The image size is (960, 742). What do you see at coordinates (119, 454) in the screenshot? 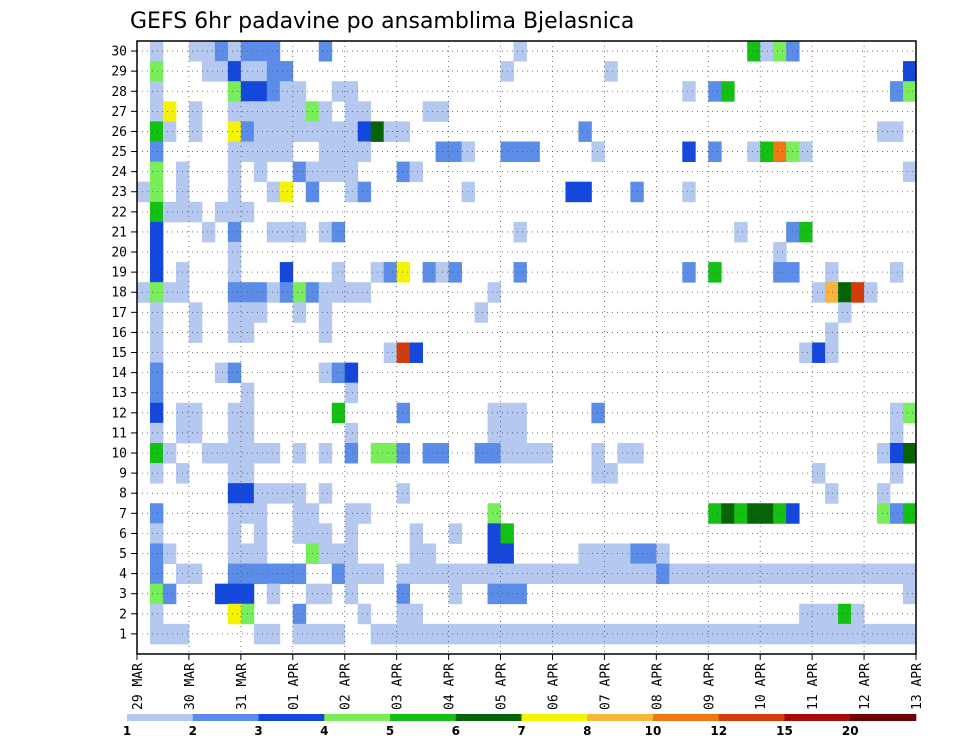
I see `y-tick-label: 10` at bounding box center [119, 454].